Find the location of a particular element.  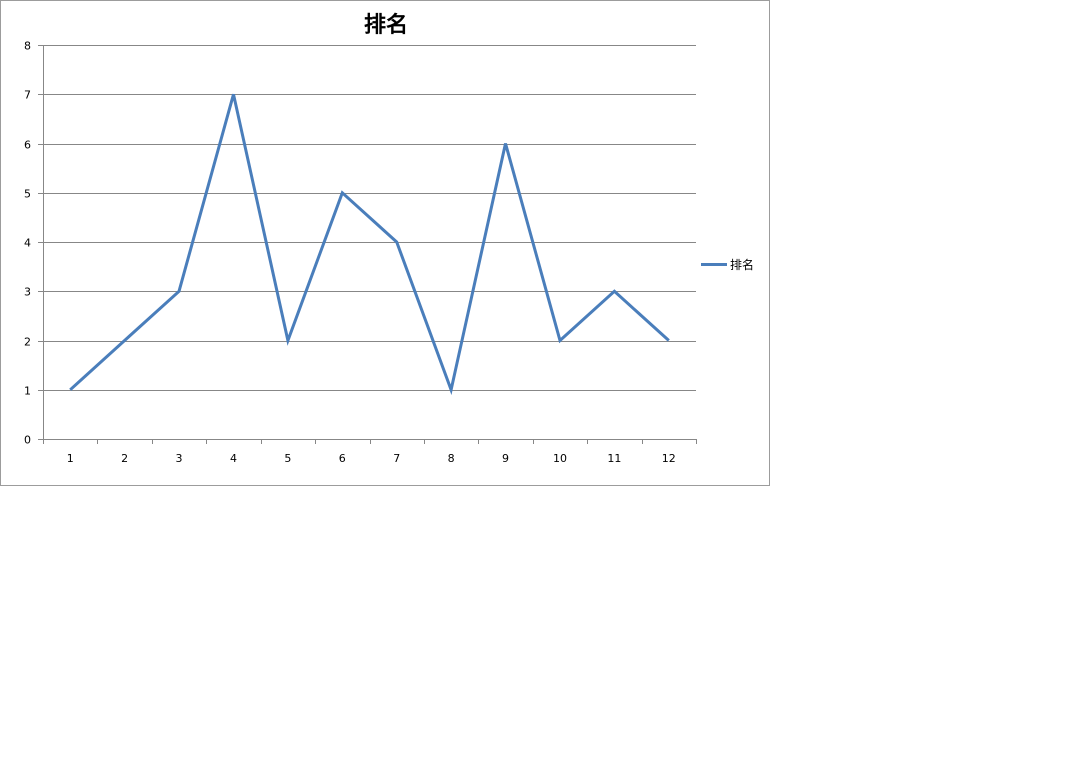

x-tick-labels: 1 2 3 4 5 6 7 8 9 10 11 12 is located at coordinates (371, 458).